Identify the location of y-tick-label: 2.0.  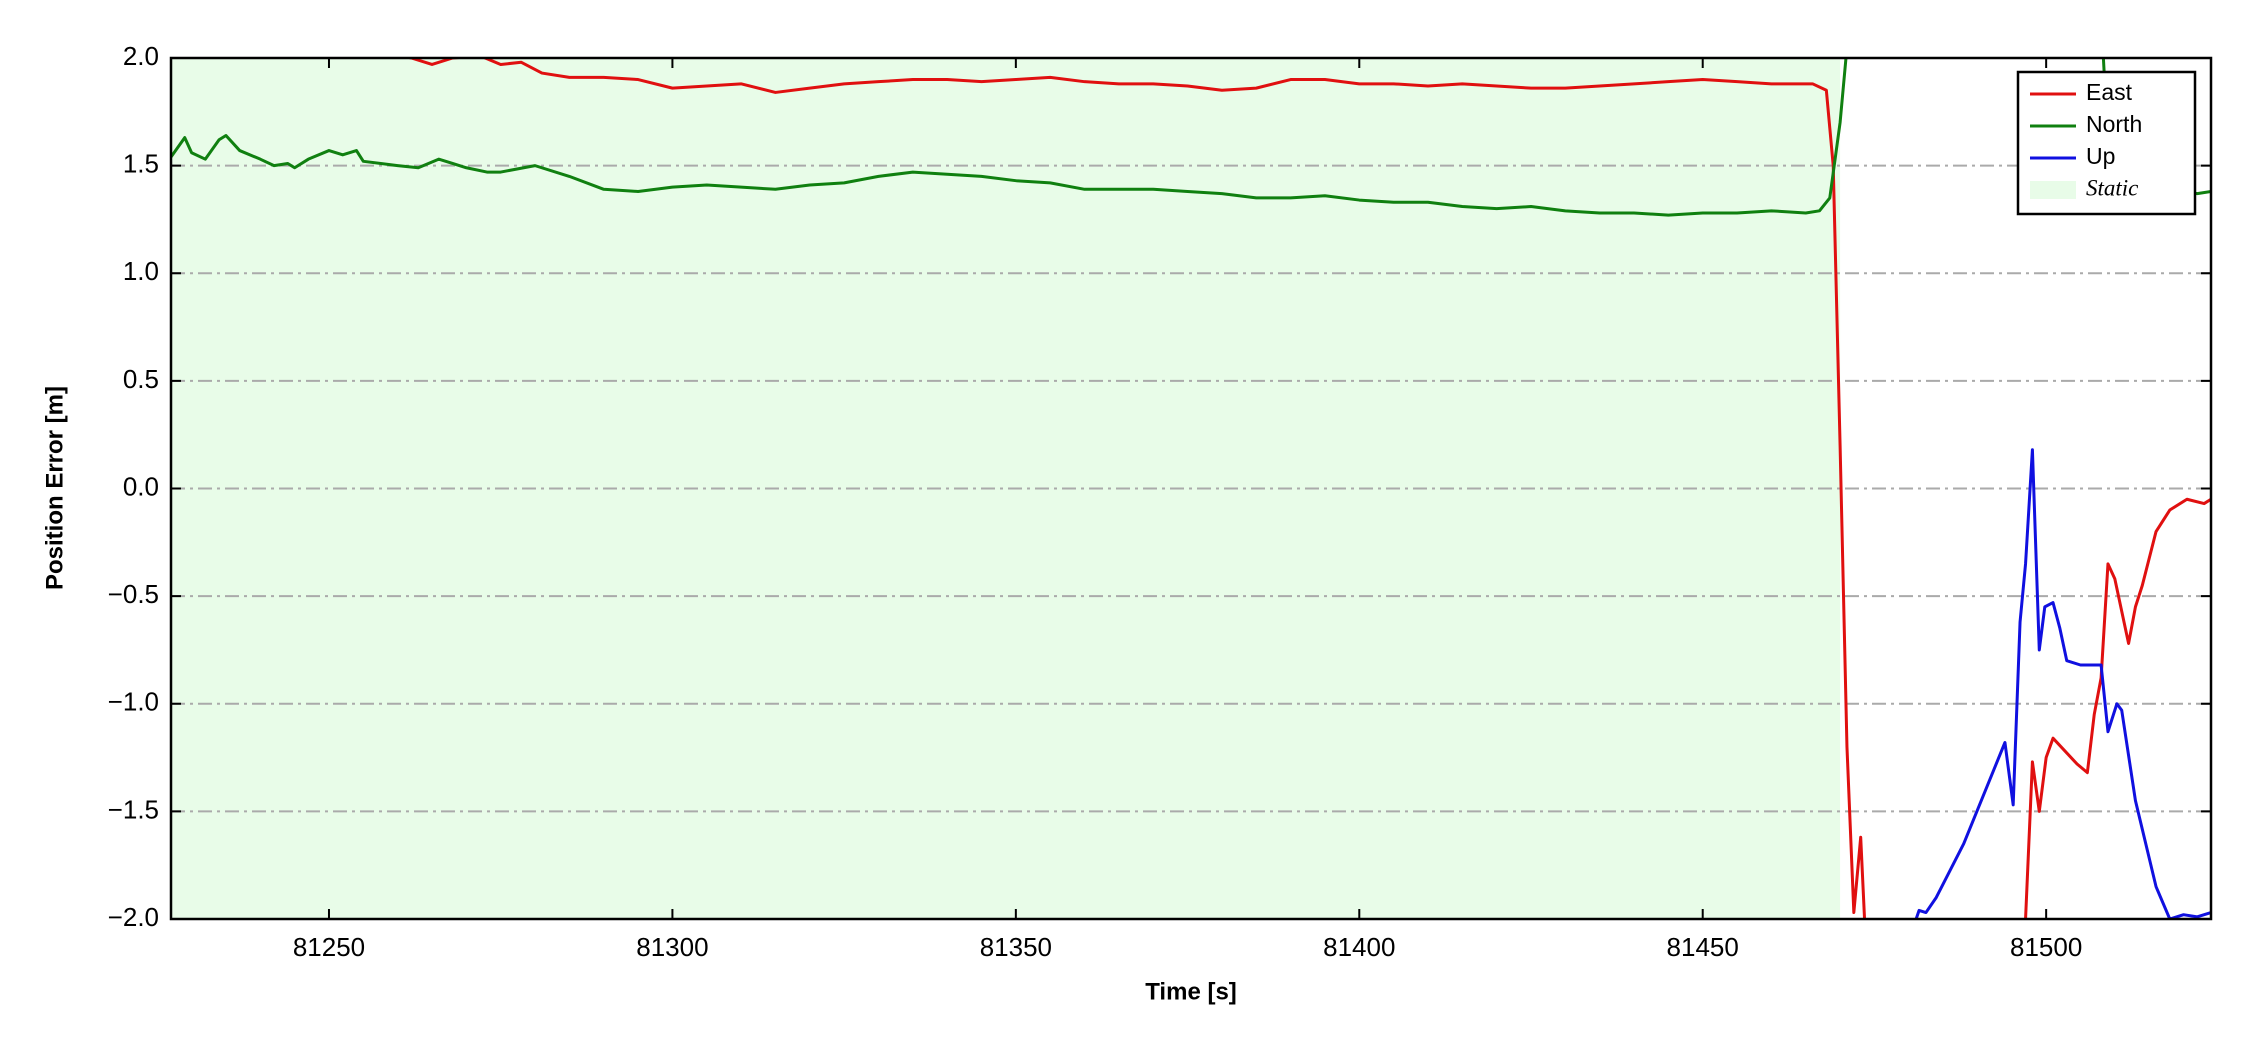
(141, 56).